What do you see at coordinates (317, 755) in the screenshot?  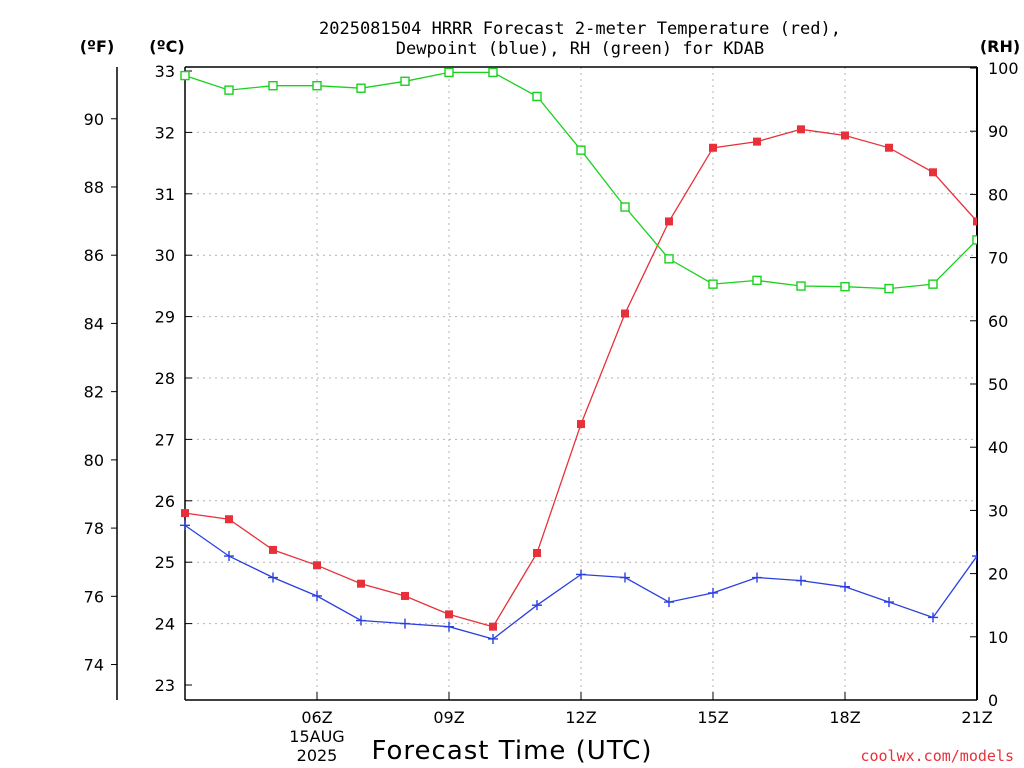 I see `x-year-label: 2025` at bounding box center [317, 755].